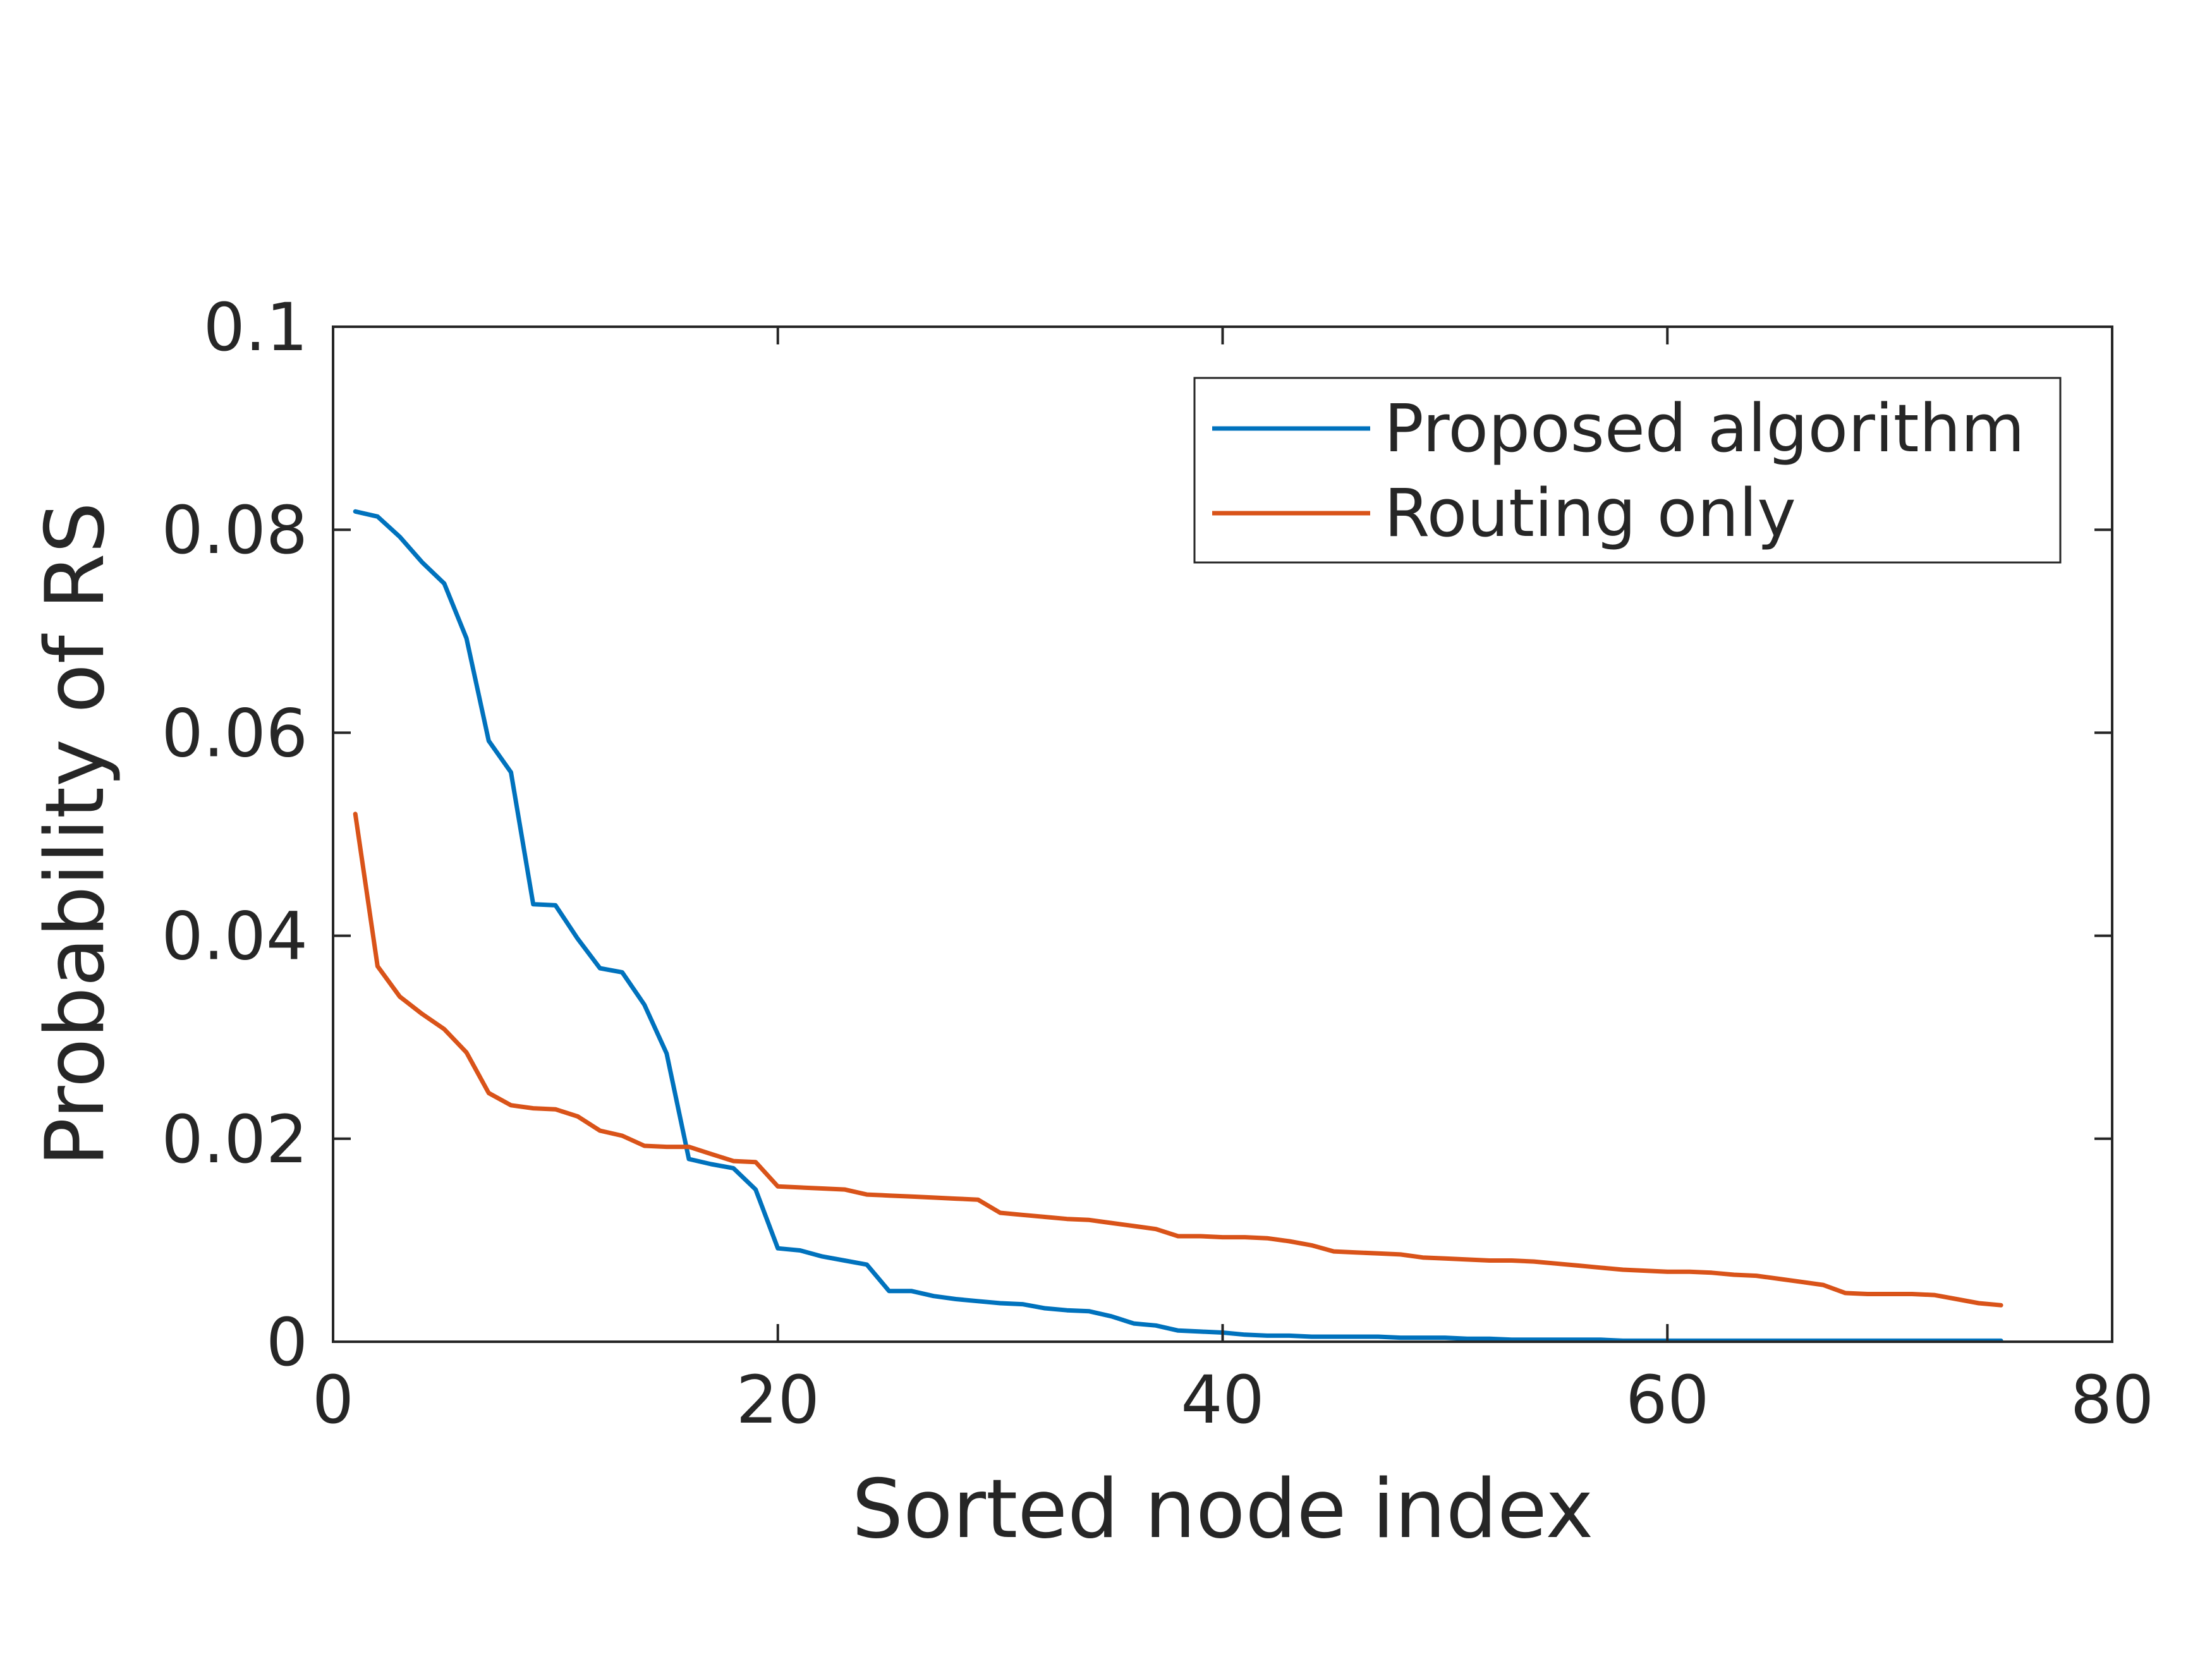 This screenshot has width=2212, height=1659. What do you see at coordinates (1704, 428) in the screenshot?
I see `legend-label-proposed-algorithm: Proposed algorithm` at bounding box center [1704, 428].